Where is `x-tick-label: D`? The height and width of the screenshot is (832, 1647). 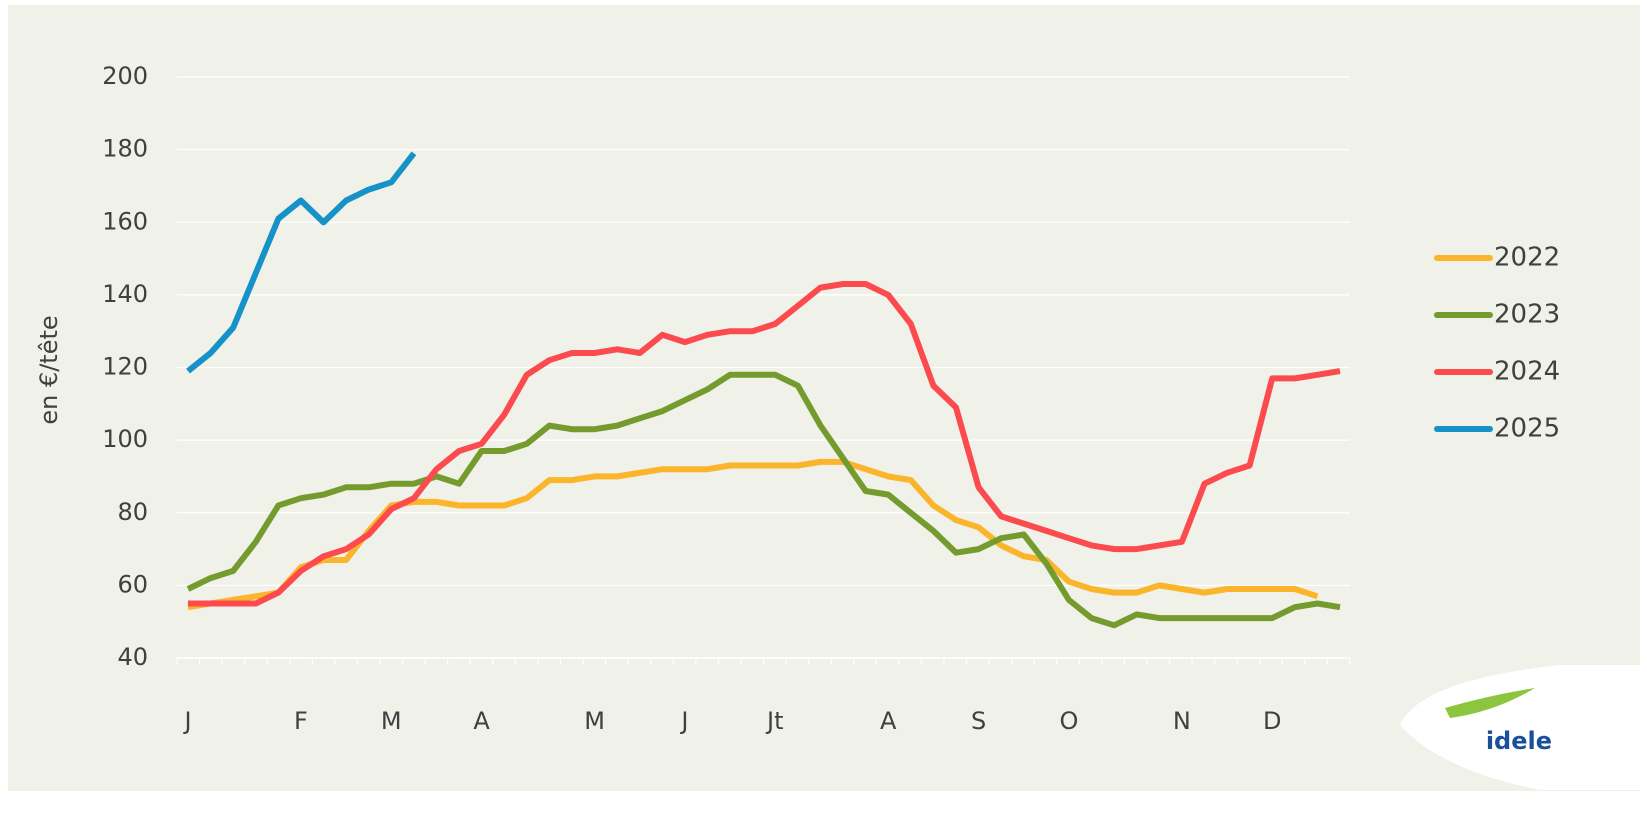
x-tick-label: D is located at coordinates (1272, 721).